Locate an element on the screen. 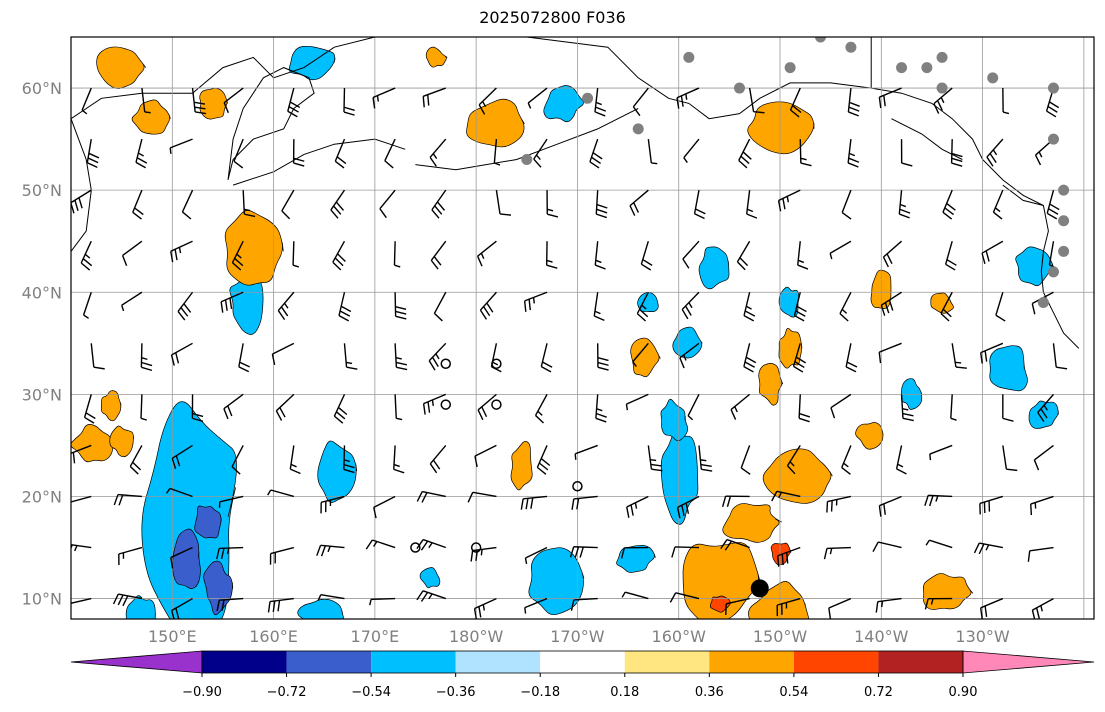 This screenshot has height=712, width=1105. colorbar-max-extend is located at coordinates (1028, 662).